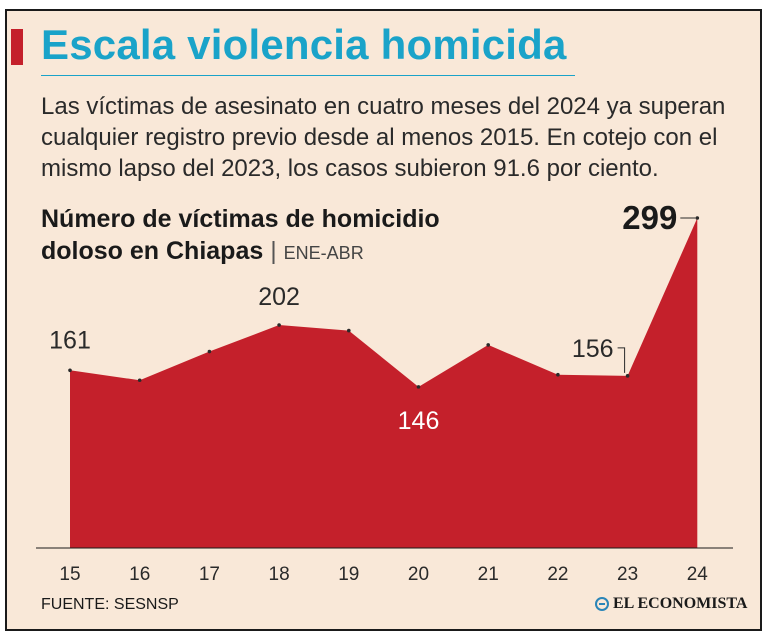 Image resolution: width=768 pixels, height=636 pixels. What do you see at coordinates (348, 574) in the screenshot?
I see `x-tick-label-19: 19` at bounding box center [348, 574].